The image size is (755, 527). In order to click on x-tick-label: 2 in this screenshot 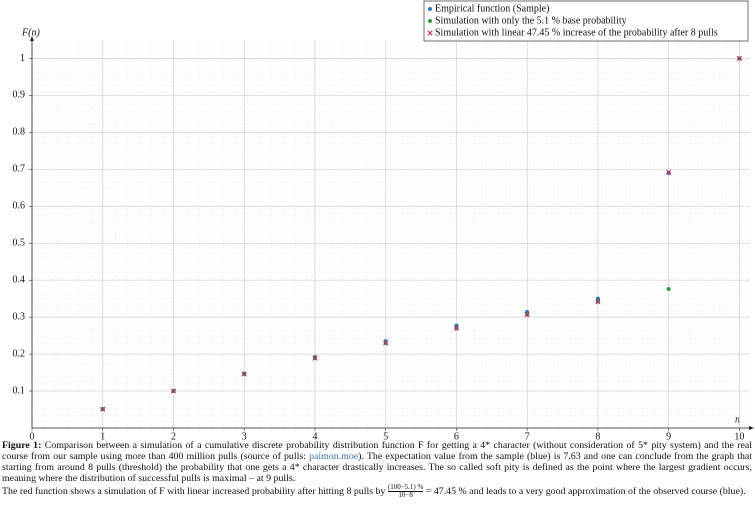, I will do `click(173, 435)`.